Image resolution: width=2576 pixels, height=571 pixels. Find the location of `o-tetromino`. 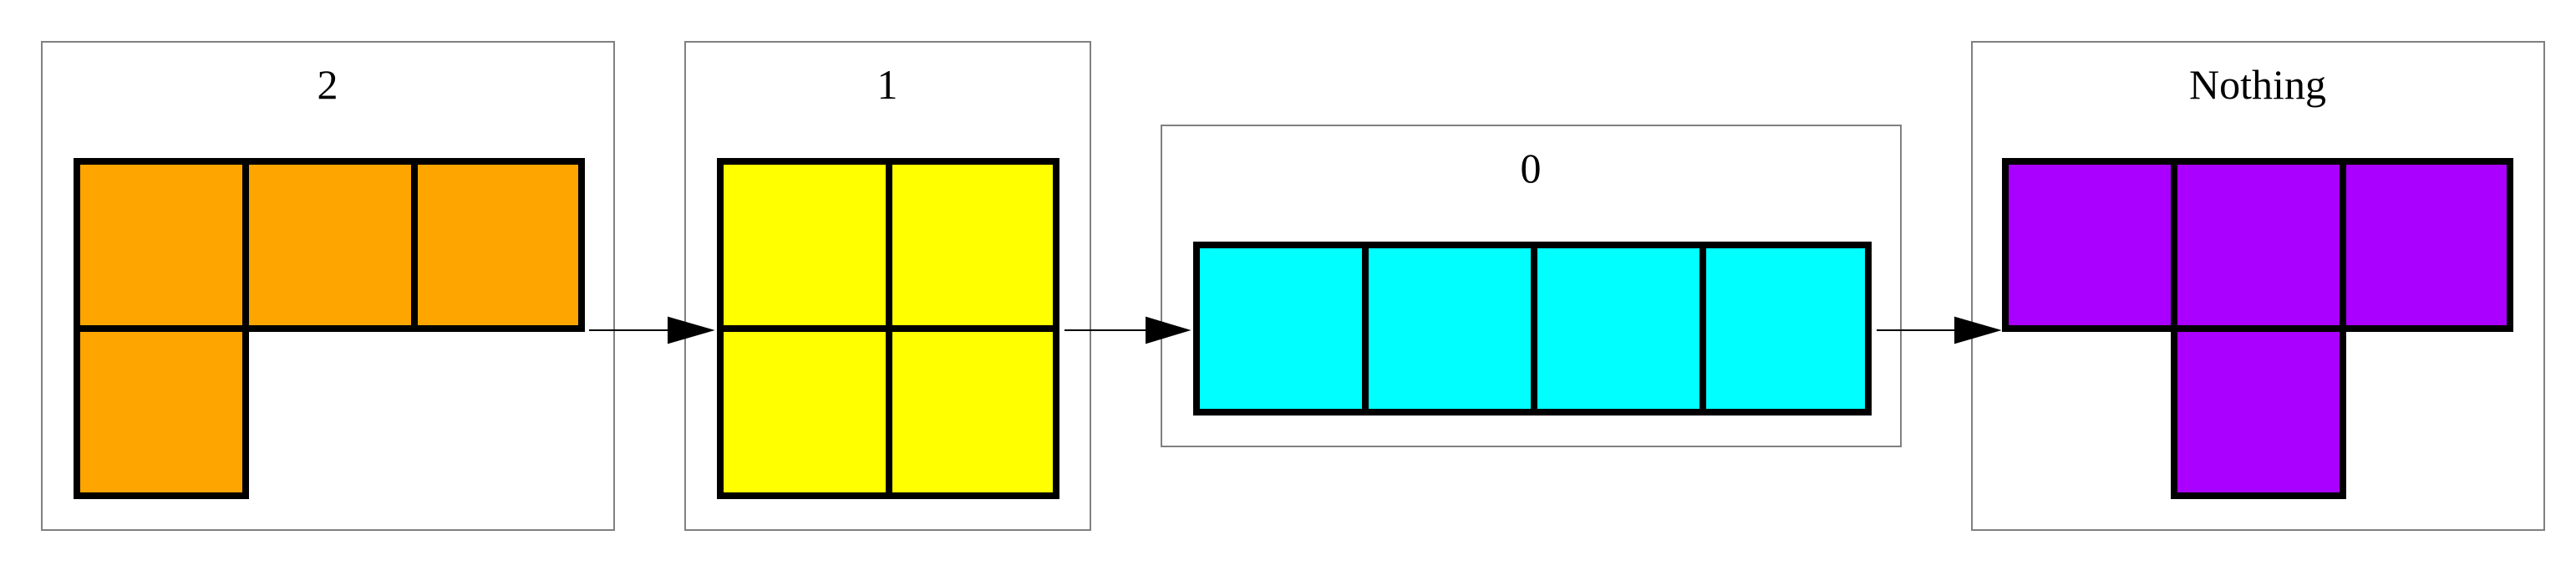

o-tetromino is located at coordinates (888, 328).